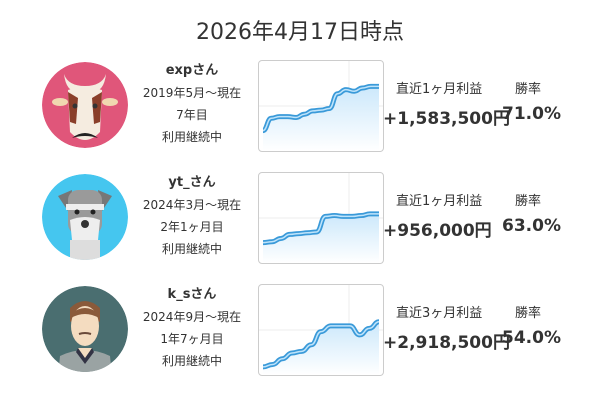 This screenshot has height=400, width=600. What do you see at coordinates (192, 328) in the screenshot?
I see `user-info: k_sさん 2024年9月〜現在 1年7ヶ月目 利用継続中` at bounding box center [192, 328].